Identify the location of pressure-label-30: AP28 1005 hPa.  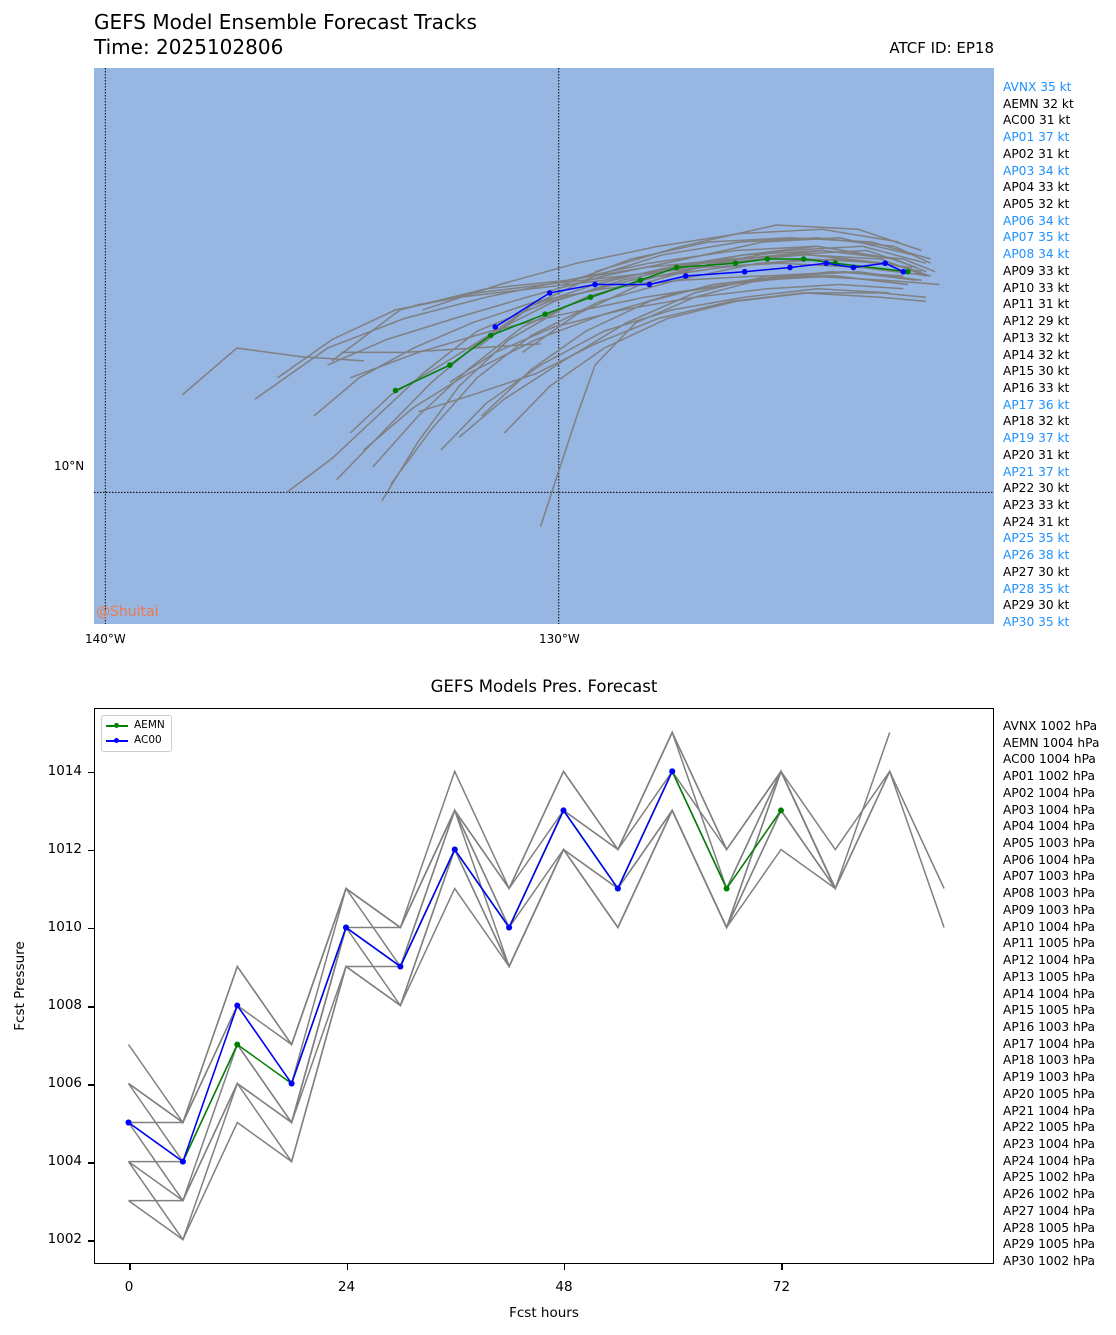
(1049, 1227).